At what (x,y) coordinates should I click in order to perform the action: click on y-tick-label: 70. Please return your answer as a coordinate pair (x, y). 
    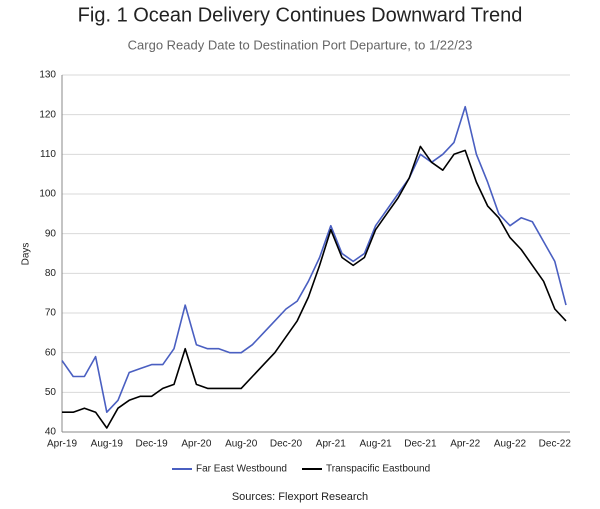
    Looking at the image, I should click on (51, 313).